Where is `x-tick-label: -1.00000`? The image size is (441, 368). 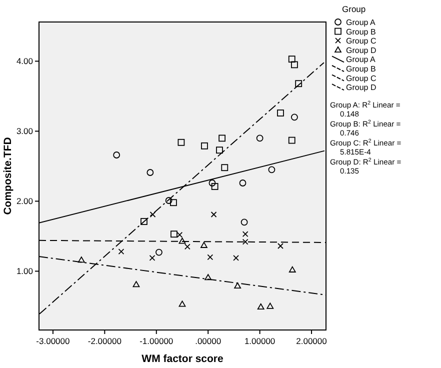
x-tick-label: -1.00000 is located at coordinates (157, 341).